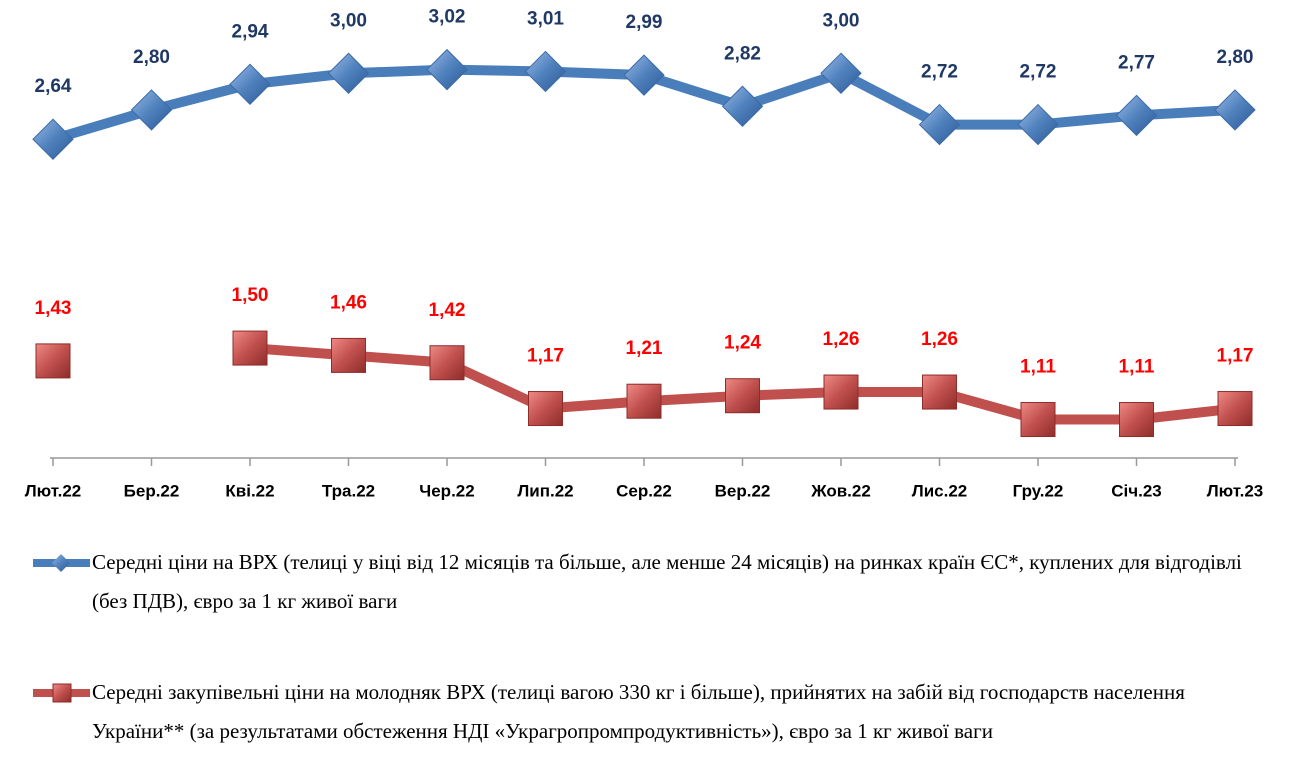 Image resolution: width=1296 pixels, height=782 pixels. Describe the element at coordinates (644, 22) in the screenshot. I see `data-label: 2,99` at that location.